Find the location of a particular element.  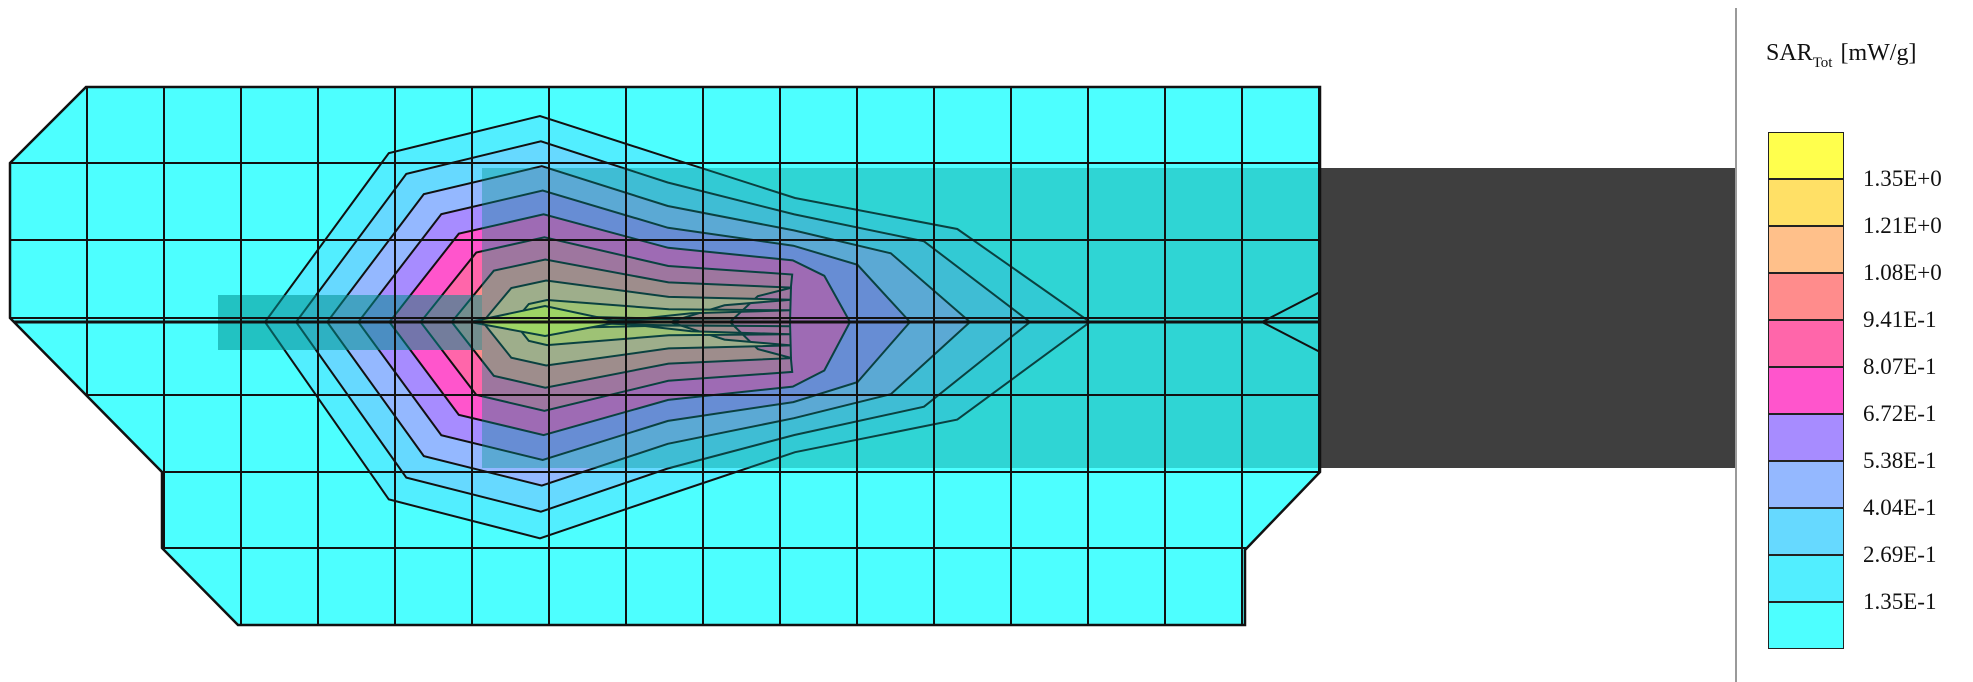

legend-title: SARTot [mW/g] is located at coordinates (1841, 56).